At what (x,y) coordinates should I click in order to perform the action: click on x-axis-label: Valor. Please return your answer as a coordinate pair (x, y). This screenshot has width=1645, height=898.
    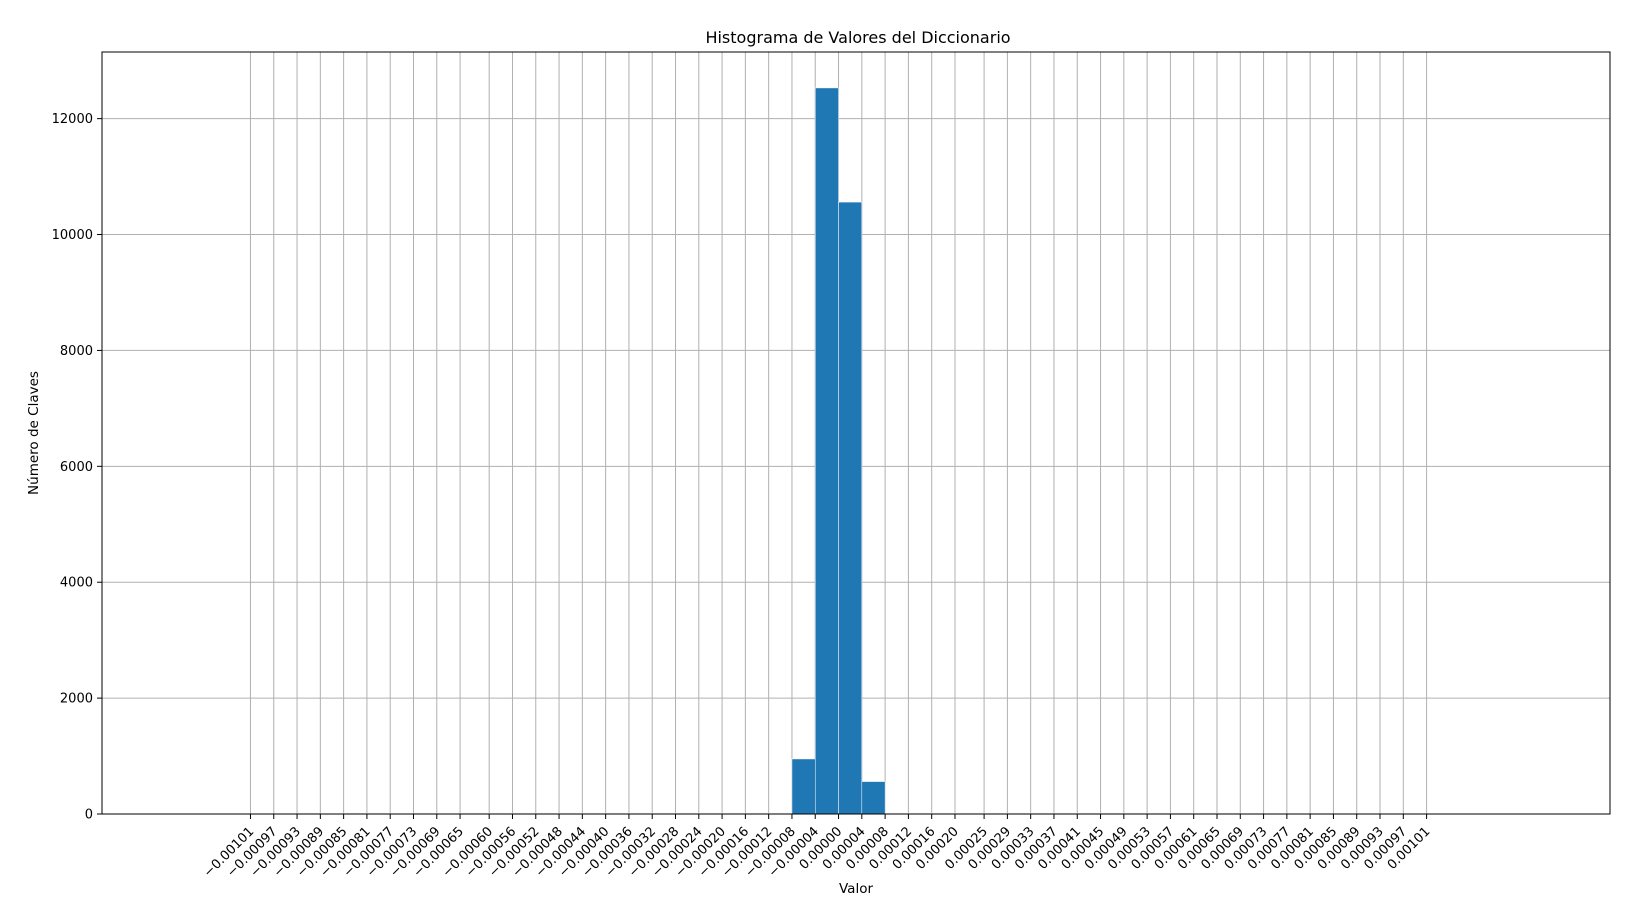
    Looking at the image, I should click on (856, 889).